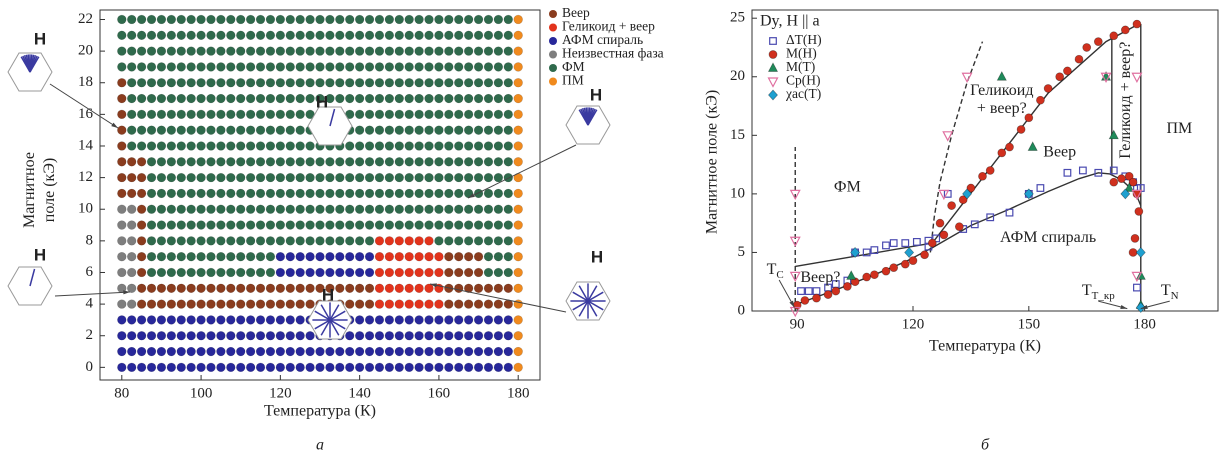 This screenshot has width=1223, height=459. What do you see at coordinates (985, 445) in the screenshot?
I see `panel-caption: б` at bounding box center [985, 445].